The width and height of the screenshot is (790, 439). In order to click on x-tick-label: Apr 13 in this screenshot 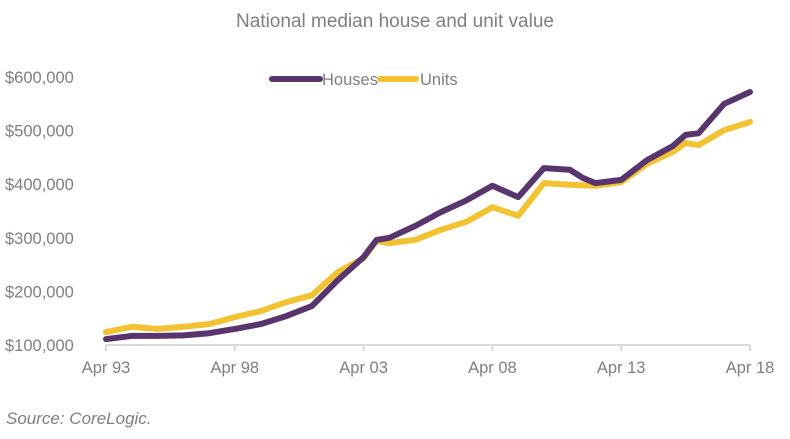, I will do `click(621, 368)`.